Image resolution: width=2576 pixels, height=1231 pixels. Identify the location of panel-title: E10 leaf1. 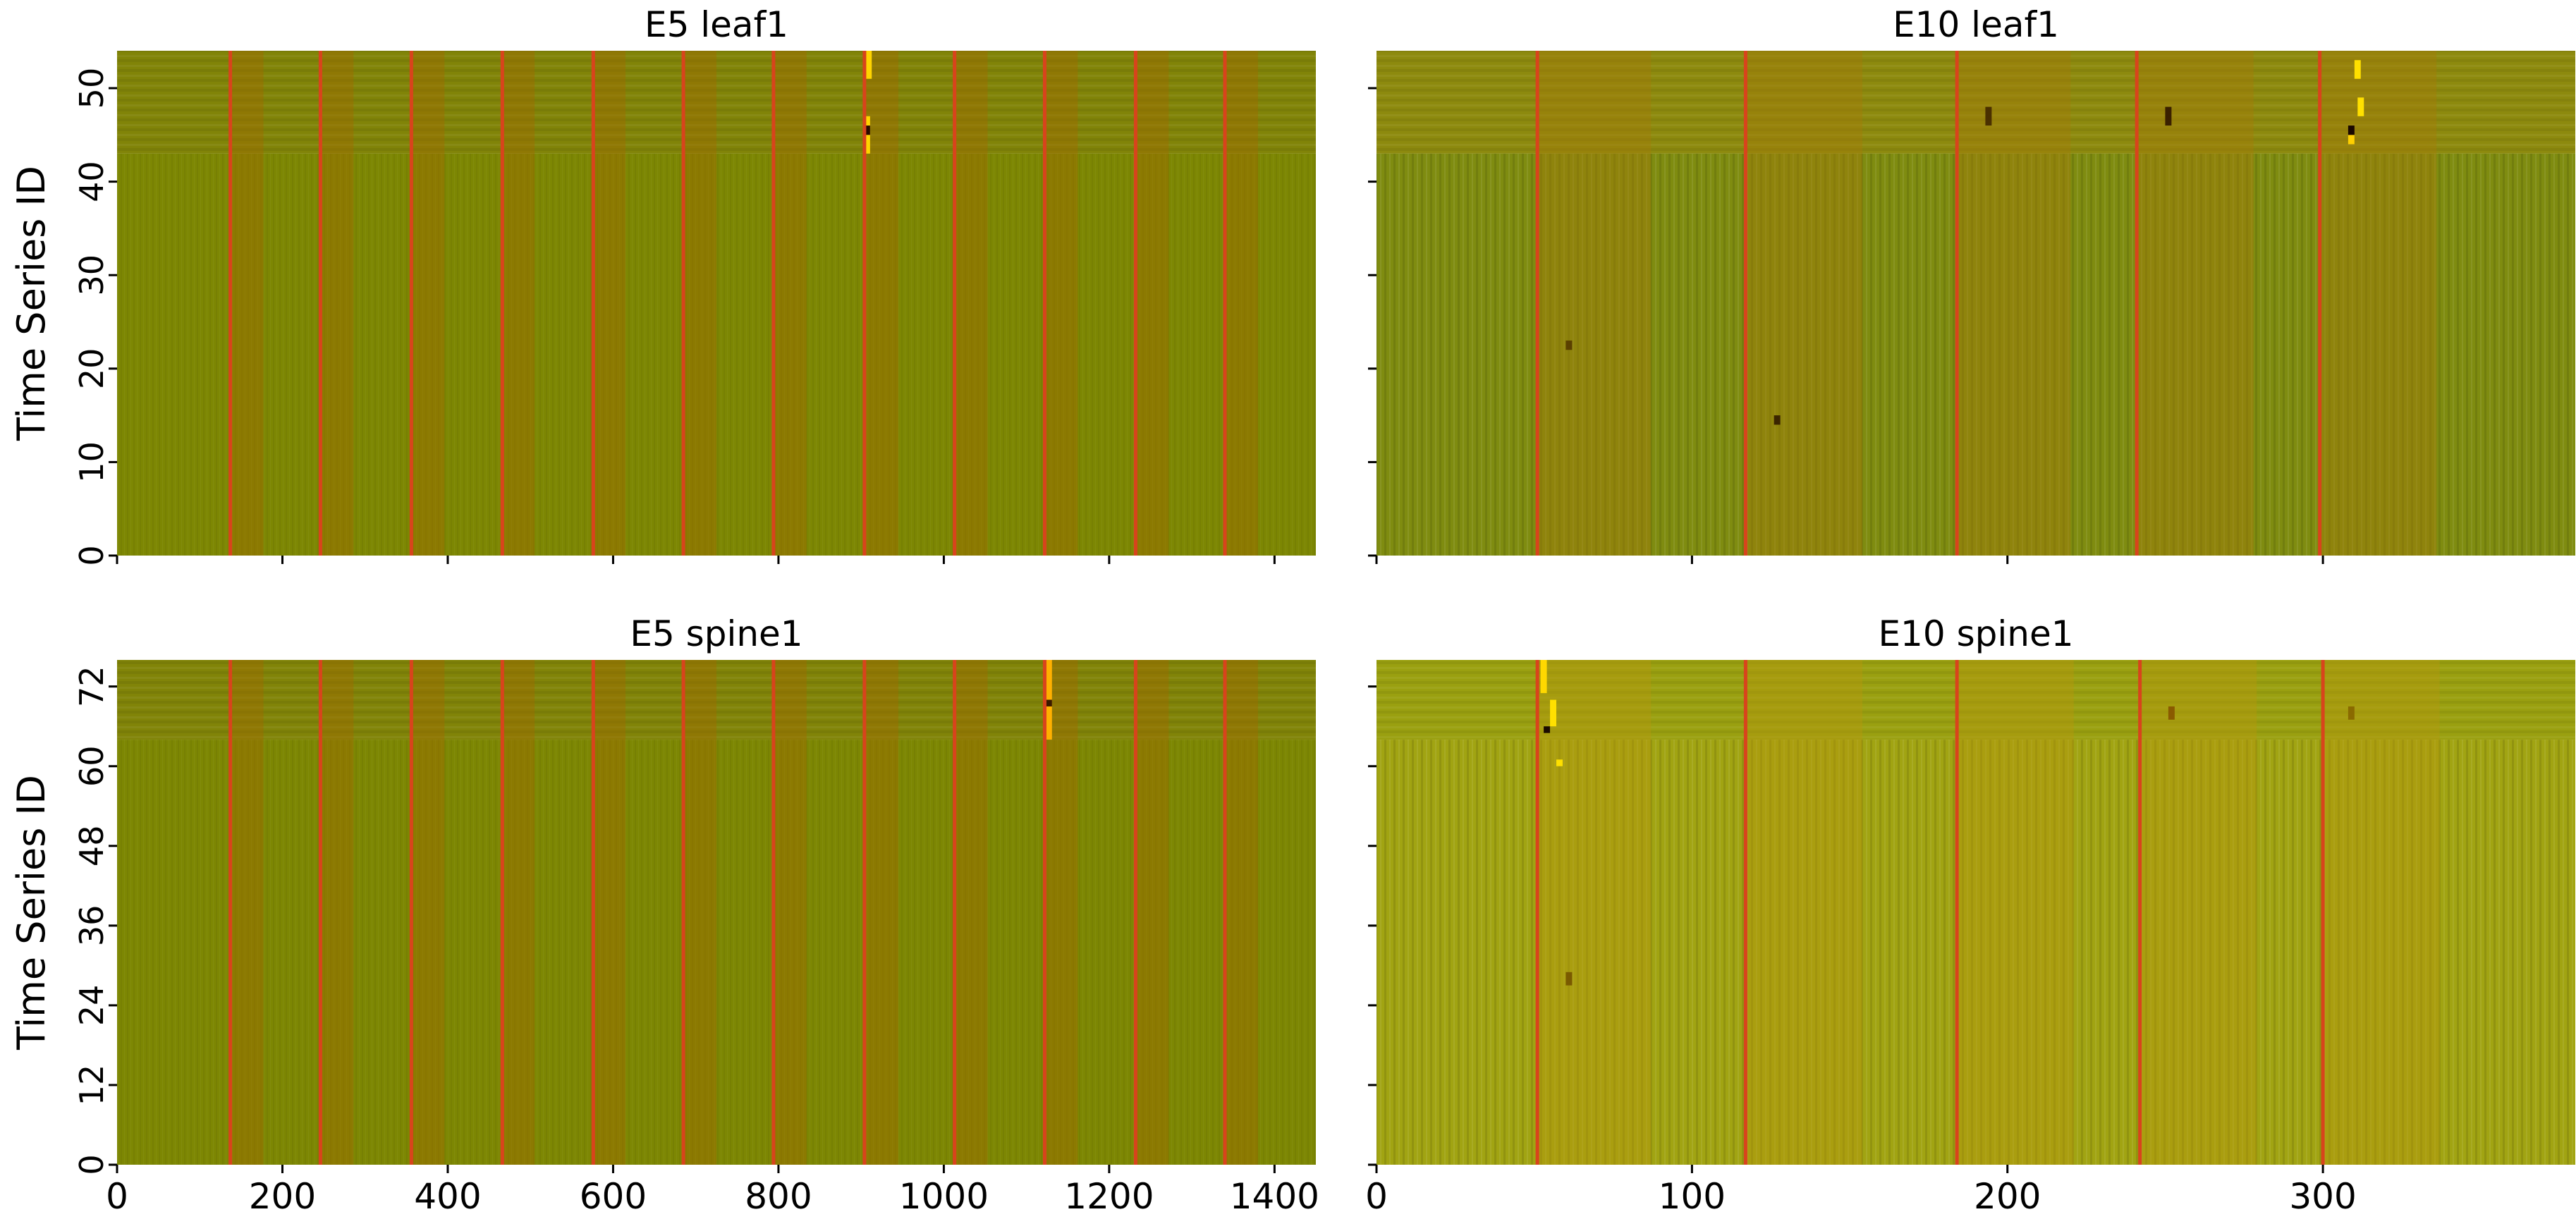
(1976, 24).